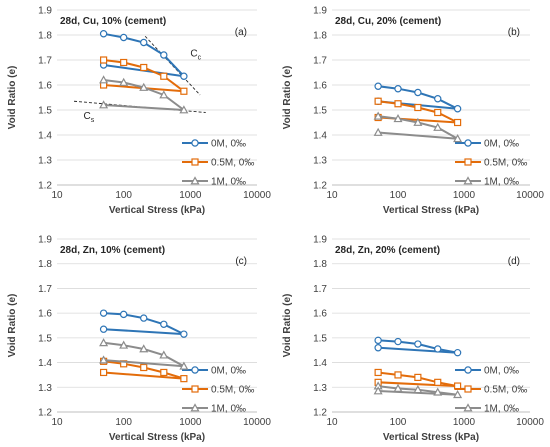  Describe the element at coordinates (113, 21) in the screenshot. I see `condition-label: 28d, Cu, 10% (cement)` at that location.